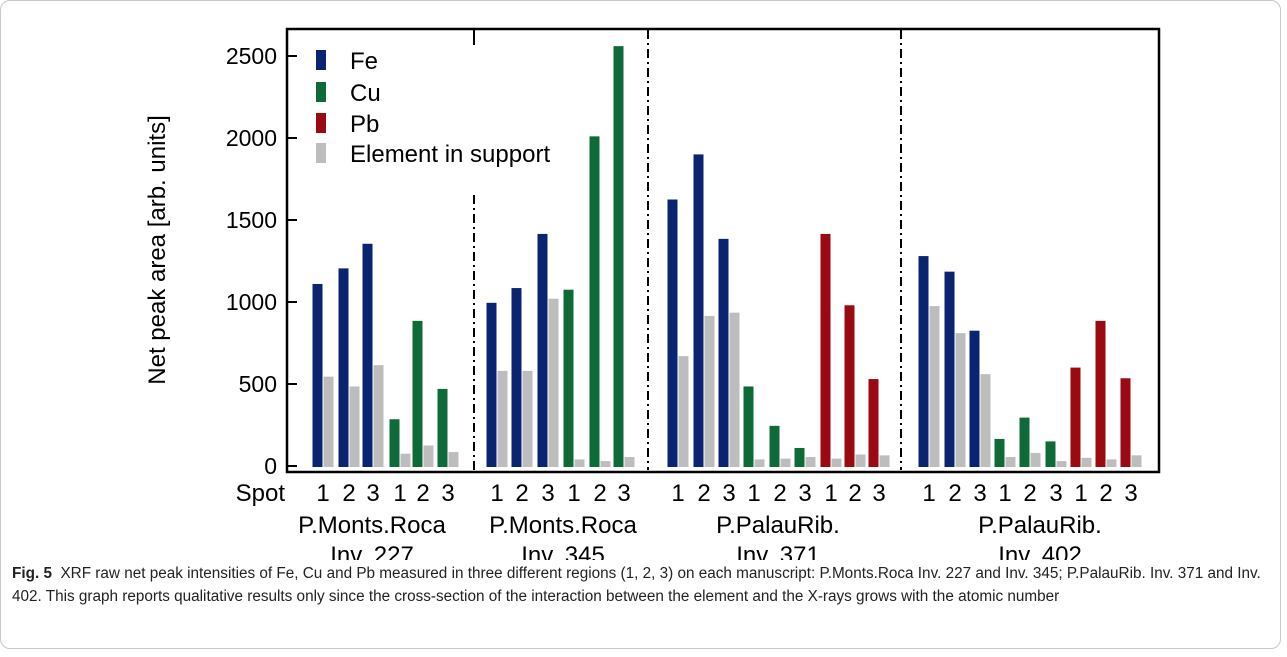 The width and height of the screenshot is (1287, 657). I want to click on legend-label: Fe, so click(364, 61).